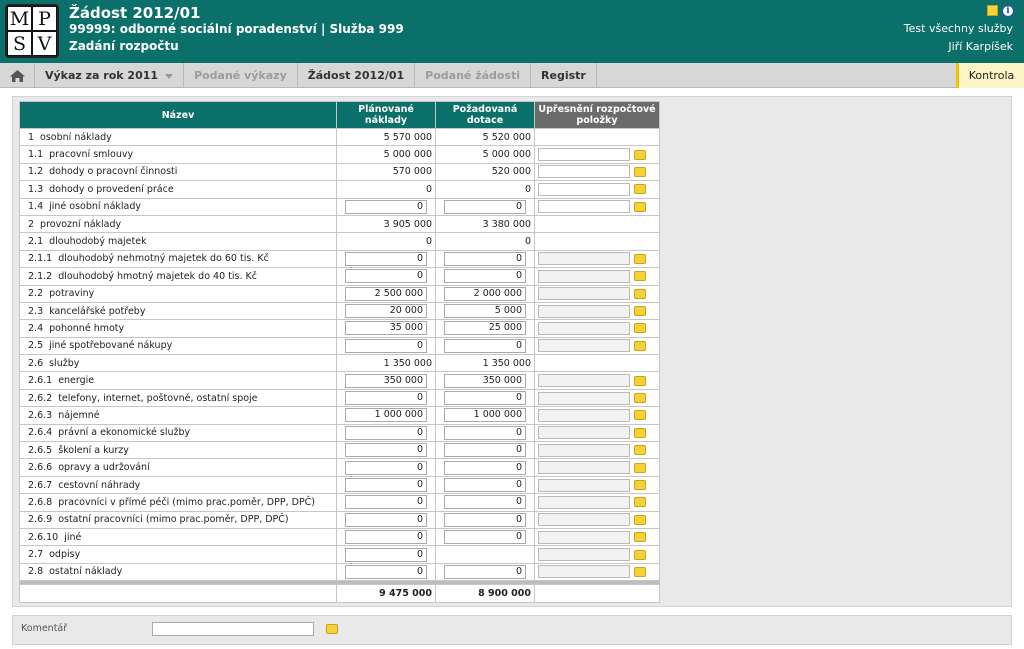 This screenshot has width=1024, height=649. Describe the element at coordinates (958, 28) in the screenshot. I see `service-name: Test všechny služby` at that location.